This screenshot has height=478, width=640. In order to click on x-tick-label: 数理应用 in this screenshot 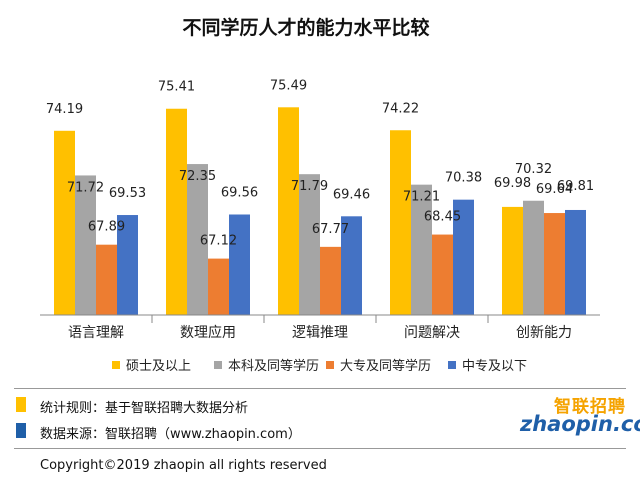, I will do `click(208, 332)`.